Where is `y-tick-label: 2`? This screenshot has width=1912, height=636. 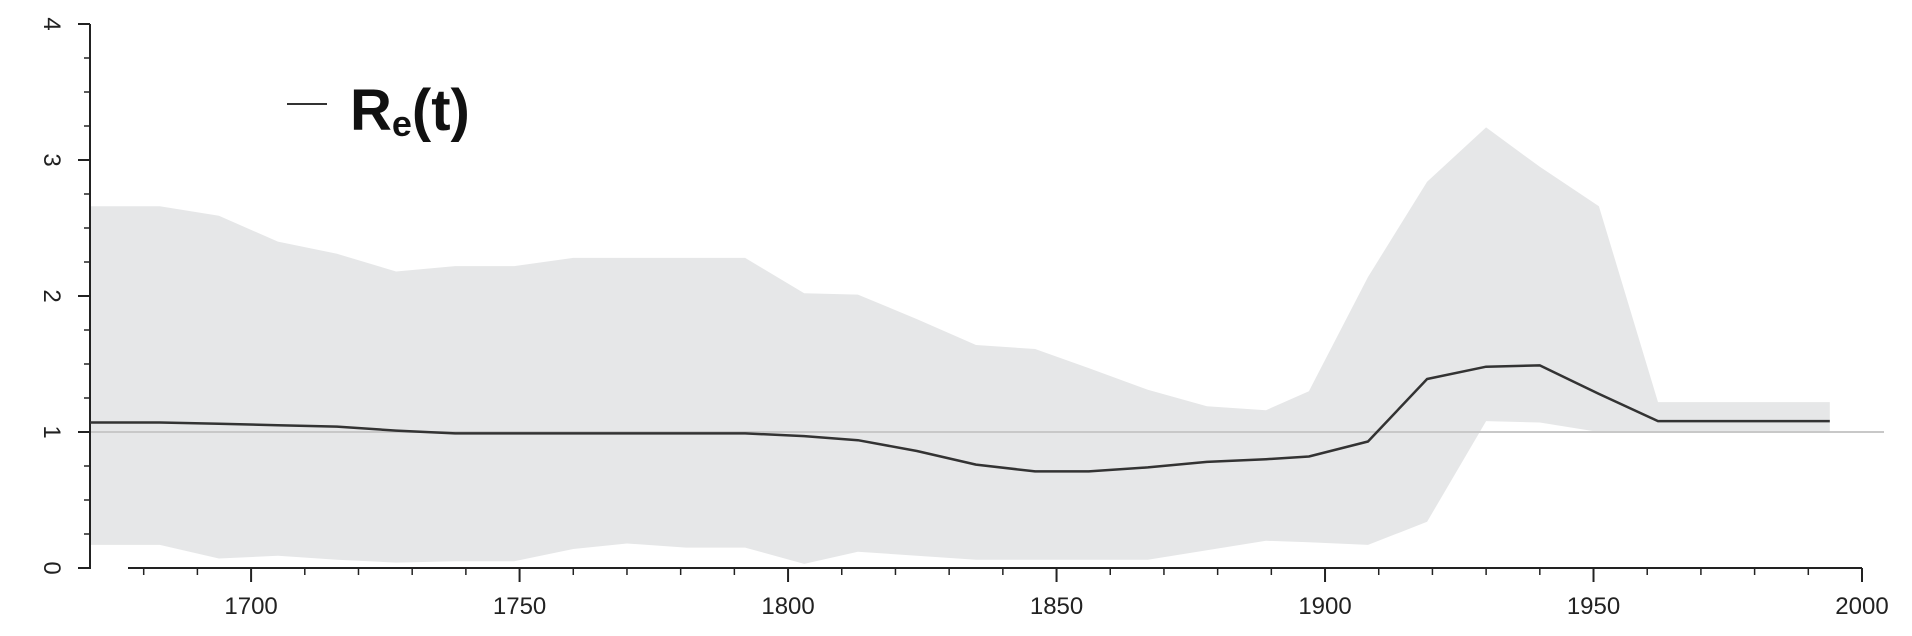 y-tick-label: 2 is located at coordinates (51, 295).